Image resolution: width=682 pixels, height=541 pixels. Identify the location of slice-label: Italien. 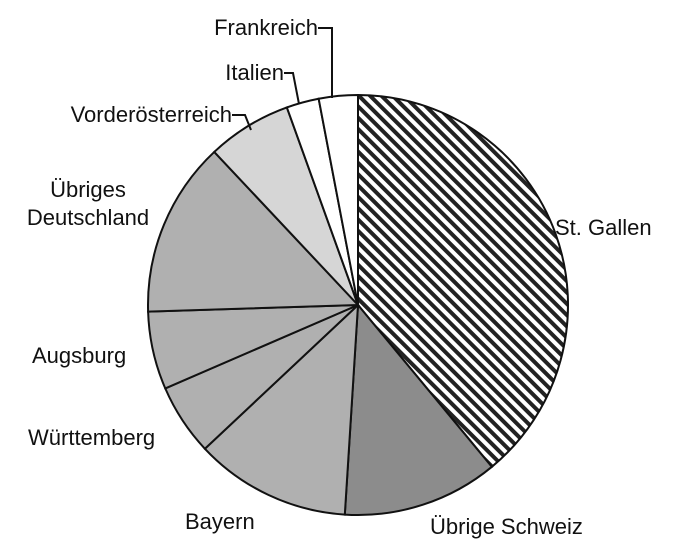
(254, 72).